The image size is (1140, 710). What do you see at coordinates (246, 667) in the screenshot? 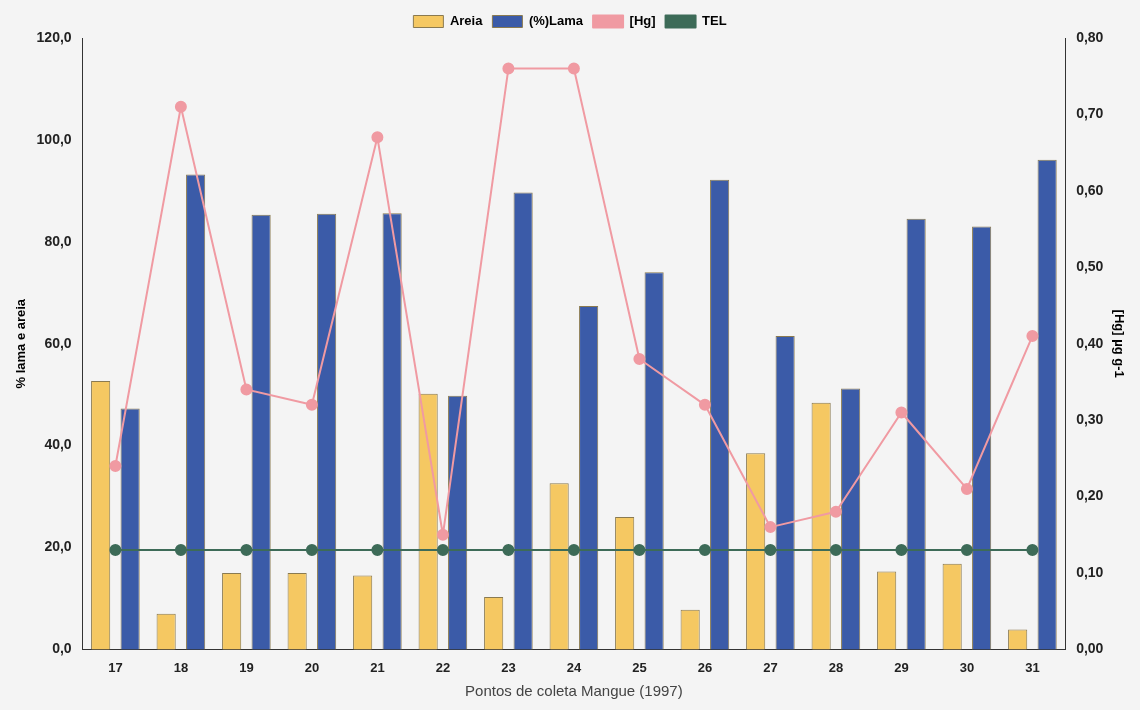
I see `x-tick-label: 19` at bounding box center [246, 667].